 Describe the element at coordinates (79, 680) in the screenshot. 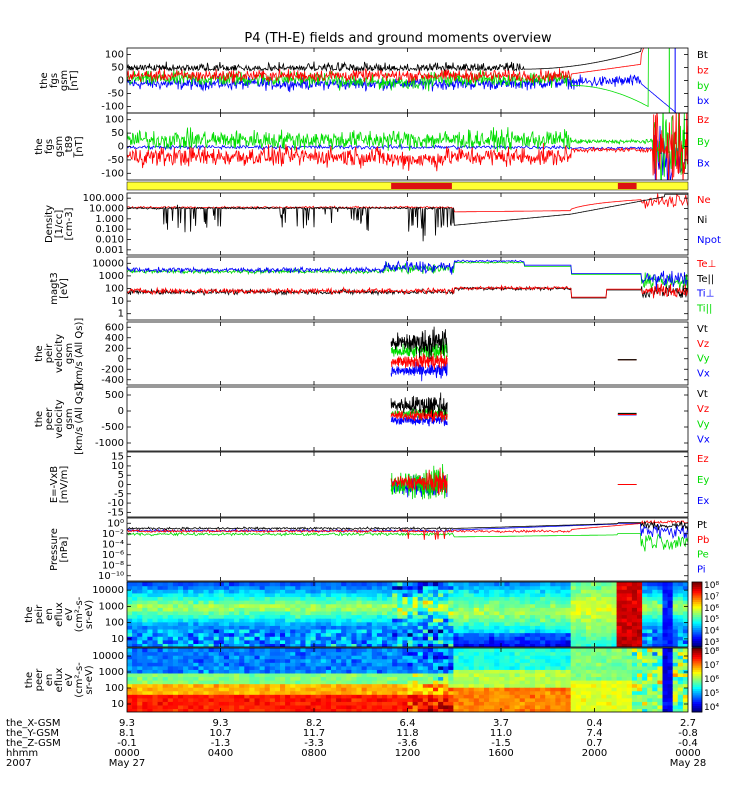

I see `y-axis-label: (cm²-s-` at that location.